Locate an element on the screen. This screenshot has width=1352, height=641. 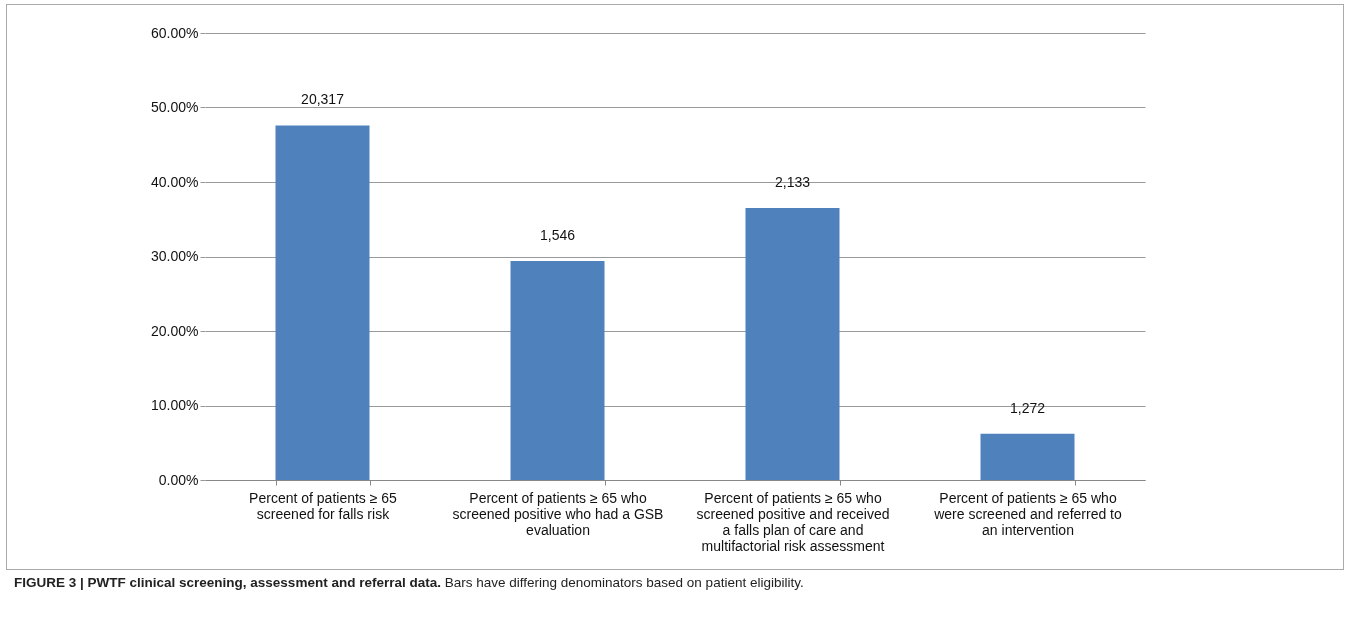
text: Bars have differing denominators based on patient eligibility. is located at coordinates (624, 582).